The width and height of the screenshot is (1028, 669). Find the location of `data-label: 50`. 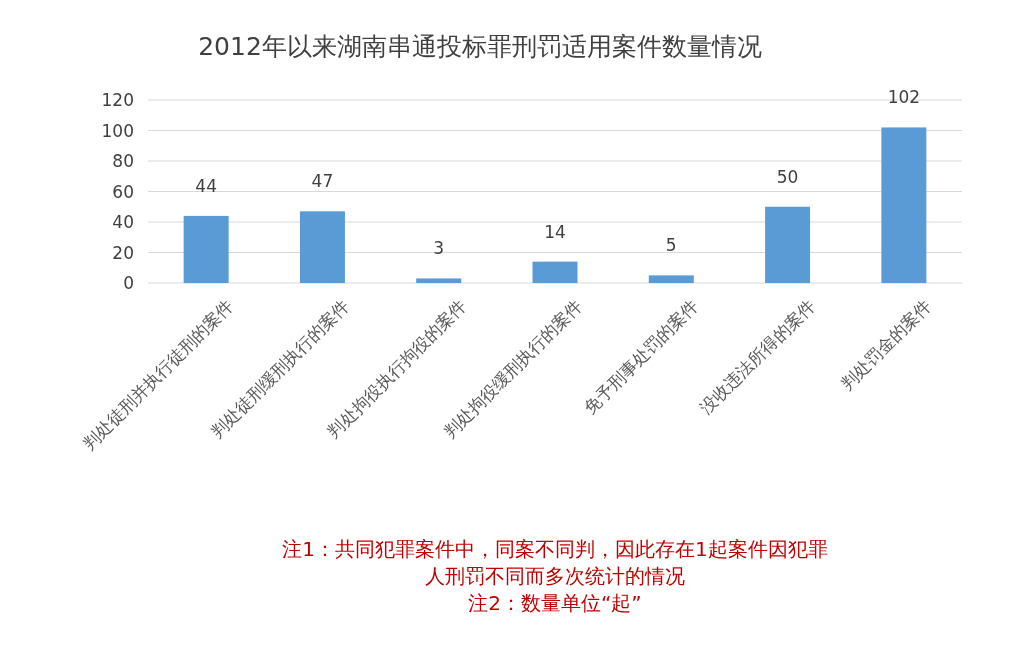

data-label: 50 is located at coordinates (787, 176).